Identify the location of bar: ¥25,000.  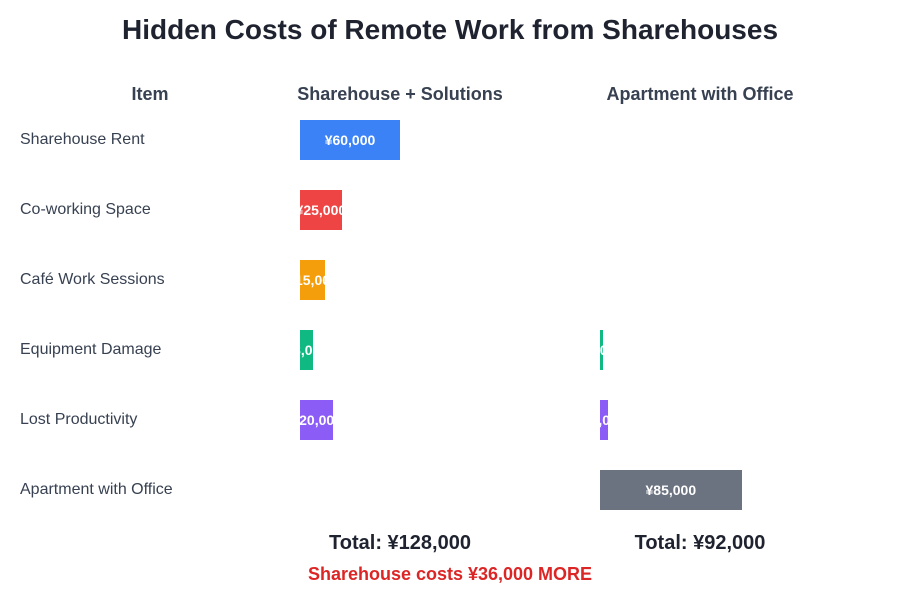
(321, 210).